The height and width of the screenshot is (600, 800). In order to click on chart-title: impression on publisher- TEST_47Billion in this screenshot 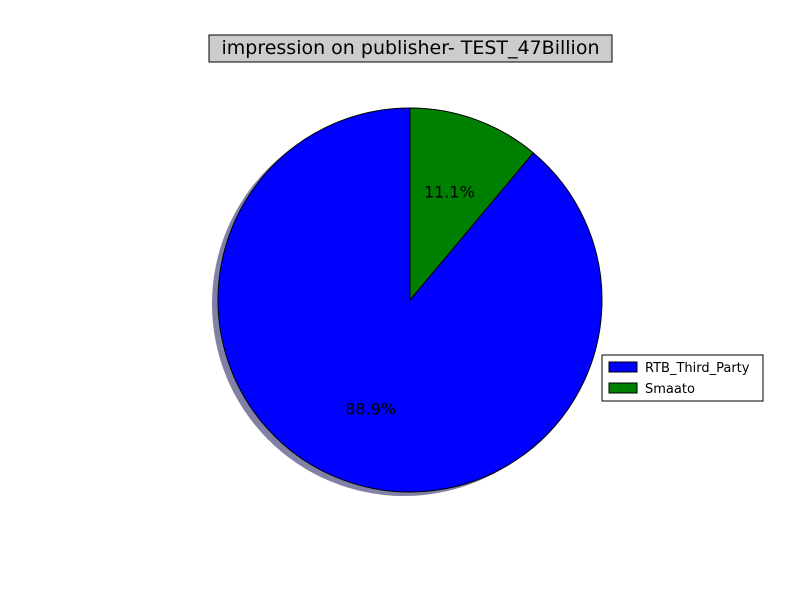, I will do `click(410, 48)`.